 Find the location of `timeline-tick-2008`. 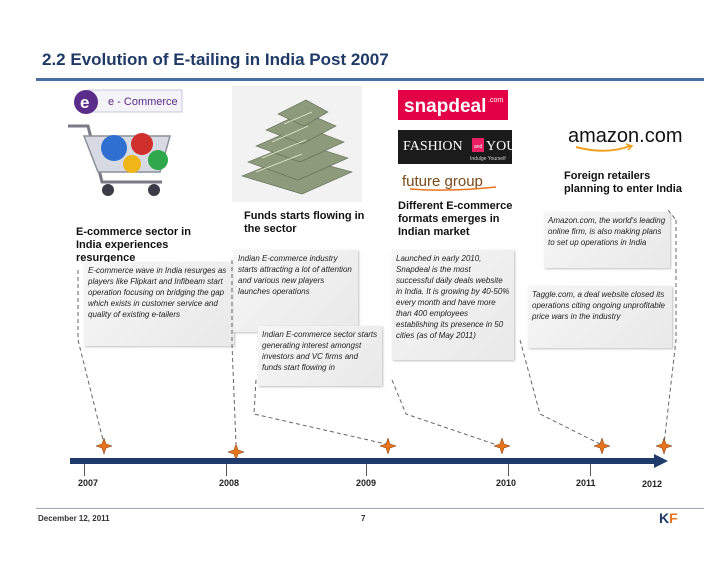

timeline-tick-2008 is located at coordinates (226, 470).